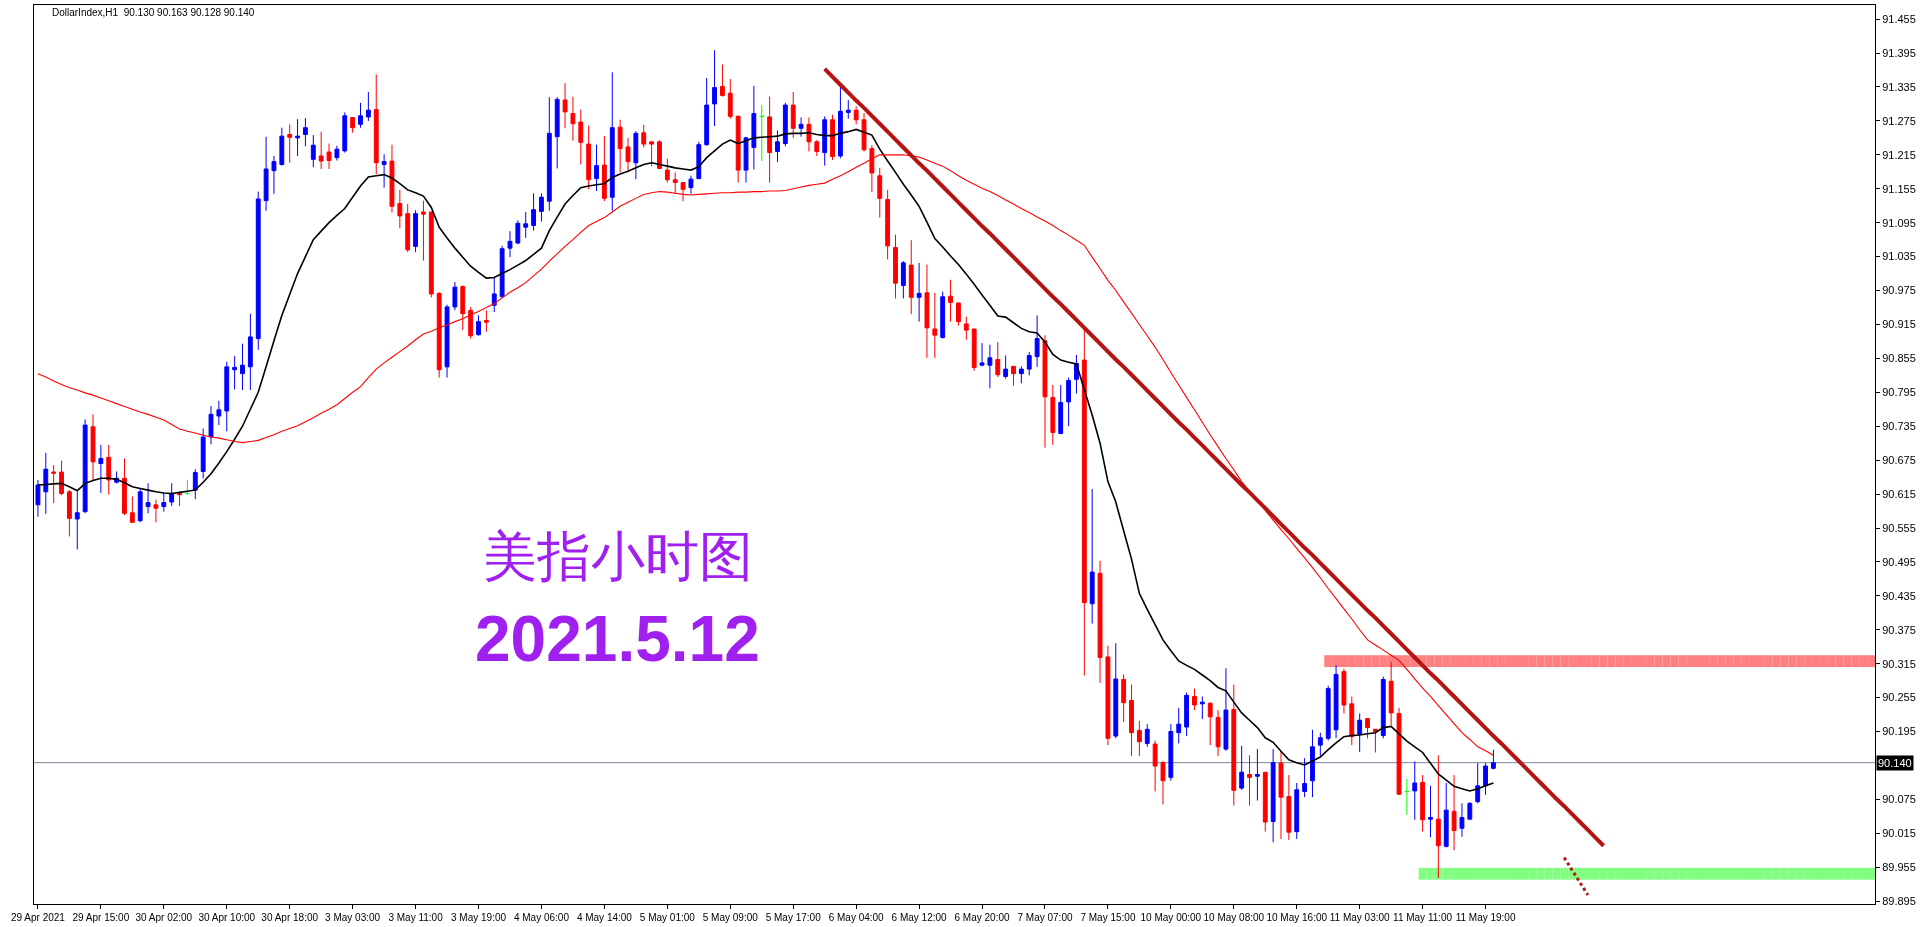 The height and width of the screenshot is (927, 1920). Describe the element at coordinates (1899, 561) in the screenshot. I see `y-tick-label: 90.495` at that location.